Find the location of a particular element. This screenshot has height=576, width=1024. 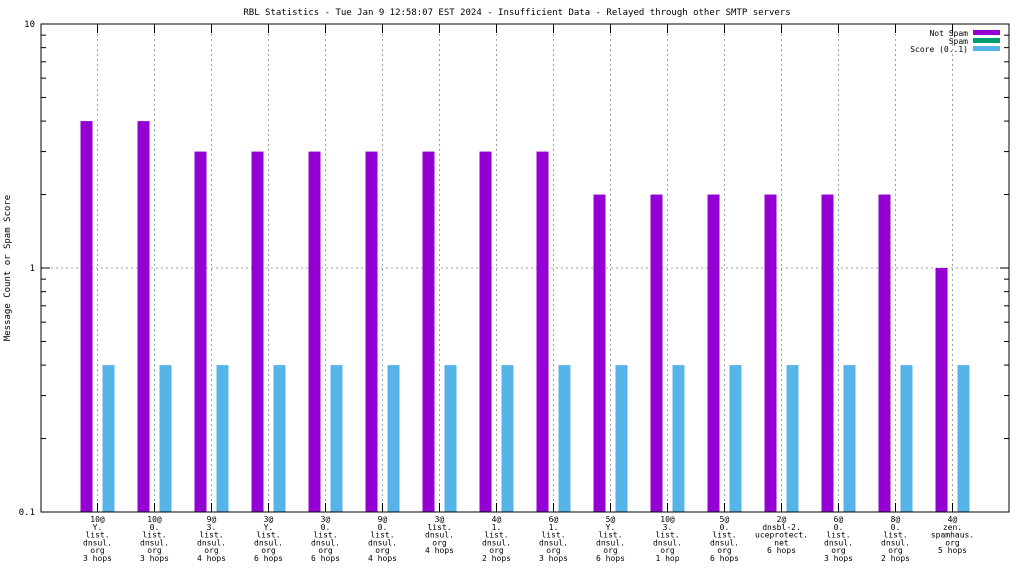

x-tick-label: 9@ 3. list. dnsul. org 4 hops is located at coordinates (211, 539).